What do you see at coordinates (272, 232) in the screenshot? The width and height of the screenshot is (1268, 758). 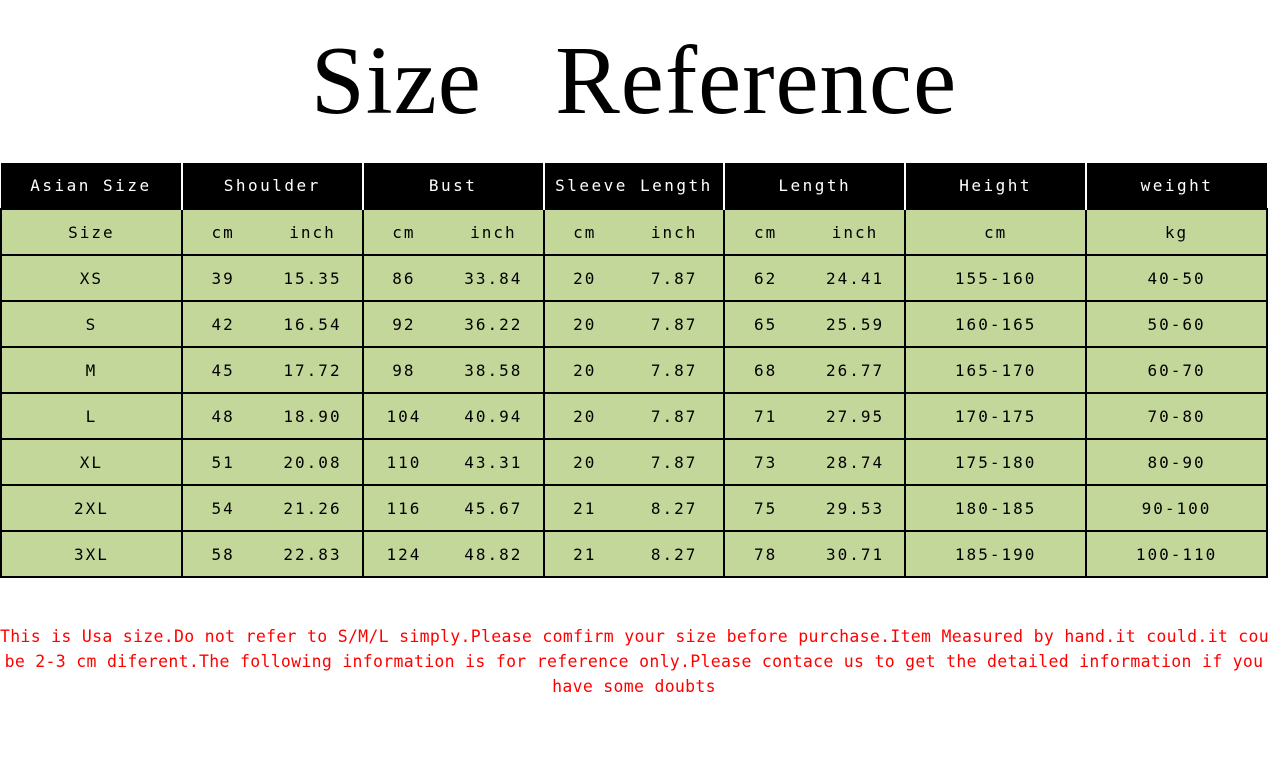 I see `shoulder-units-cell: cm inch` at bounding box center [272, 232].